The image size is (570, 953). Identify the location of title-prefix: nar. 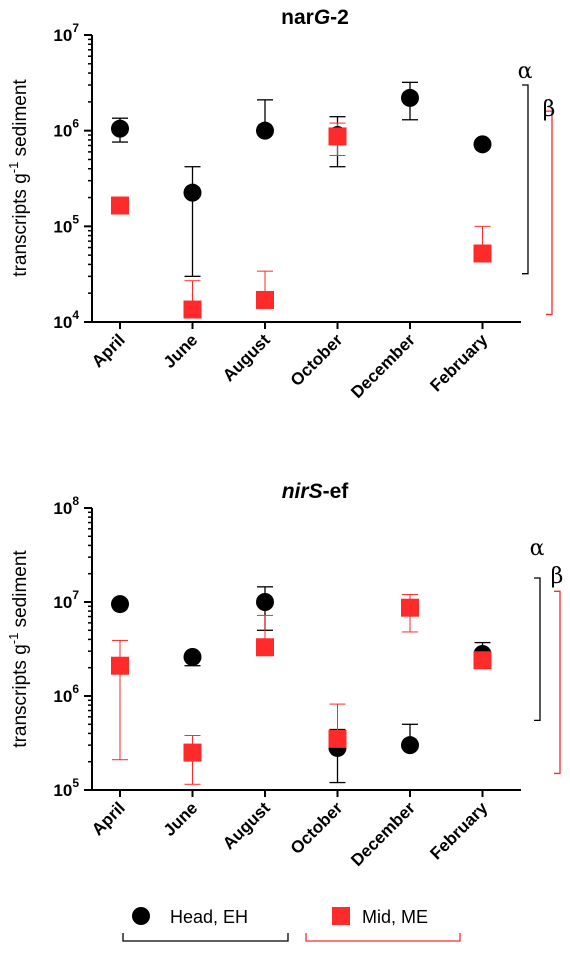
(297, 17).